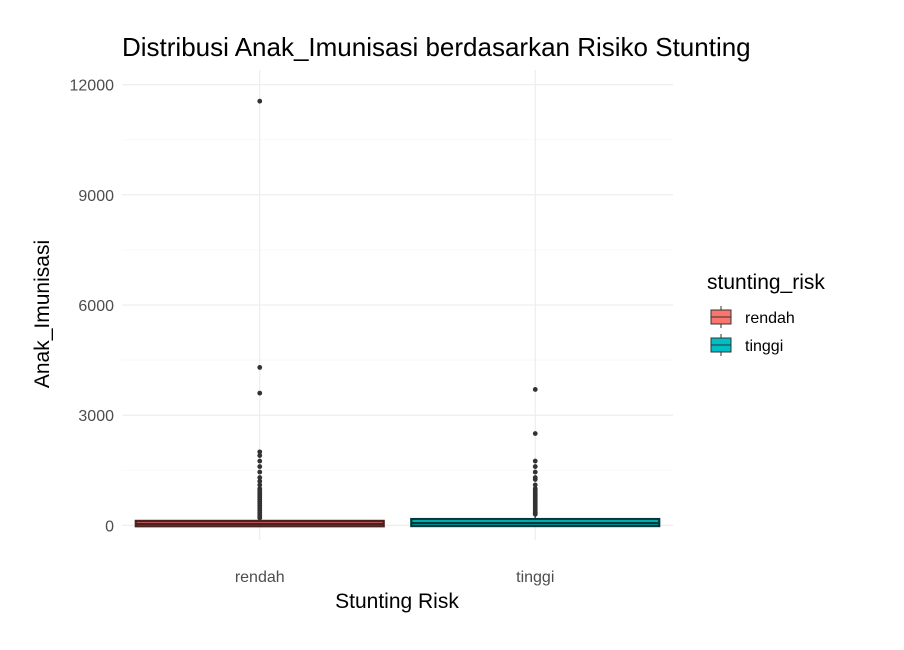  I want to click on boxes, so click(397, 521).